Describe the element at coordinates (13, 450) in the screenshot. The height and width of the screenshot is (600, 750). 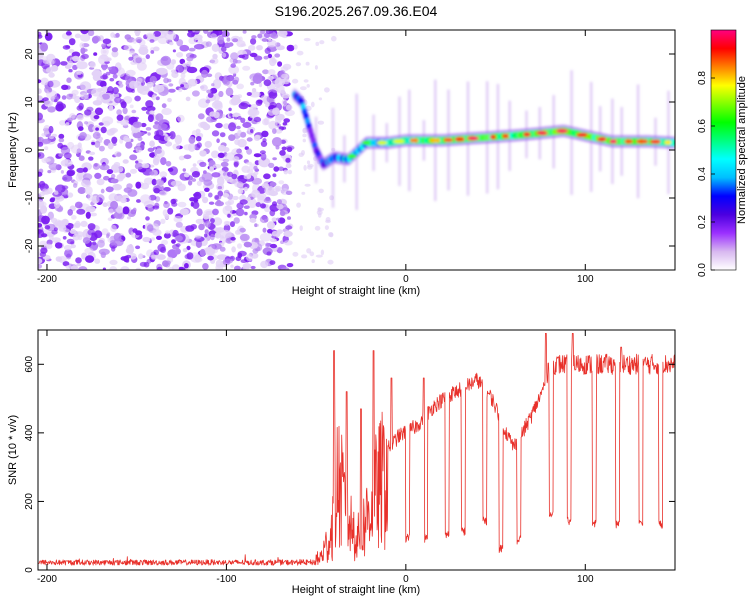
I see `snr-ylabel: SNR (10 * v/v)` at that location.